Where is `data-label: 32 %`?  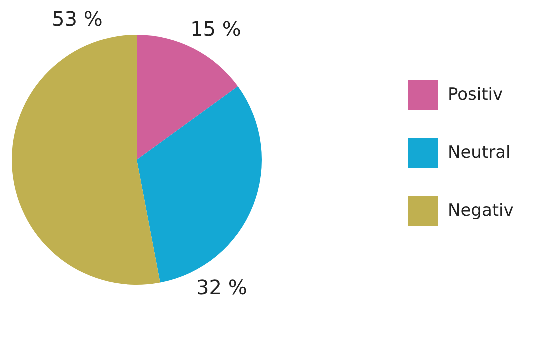 data-label: 32 % is located at coordinates (222, 287).